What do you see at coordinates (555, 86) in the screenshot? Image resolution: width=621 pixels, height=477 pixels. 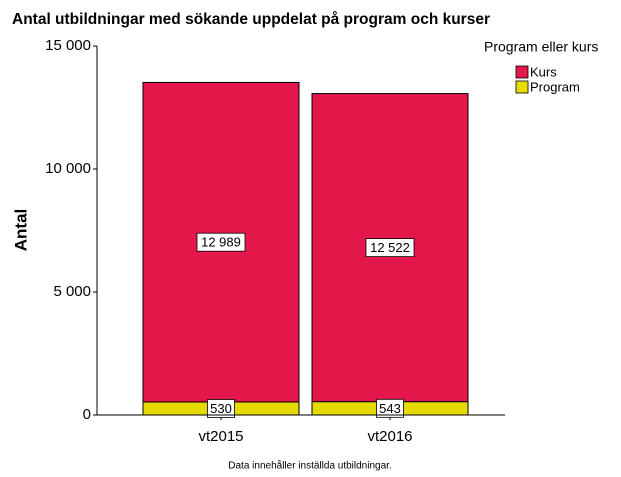 I see `legend-label: Program` at bounding box center [555, 86].